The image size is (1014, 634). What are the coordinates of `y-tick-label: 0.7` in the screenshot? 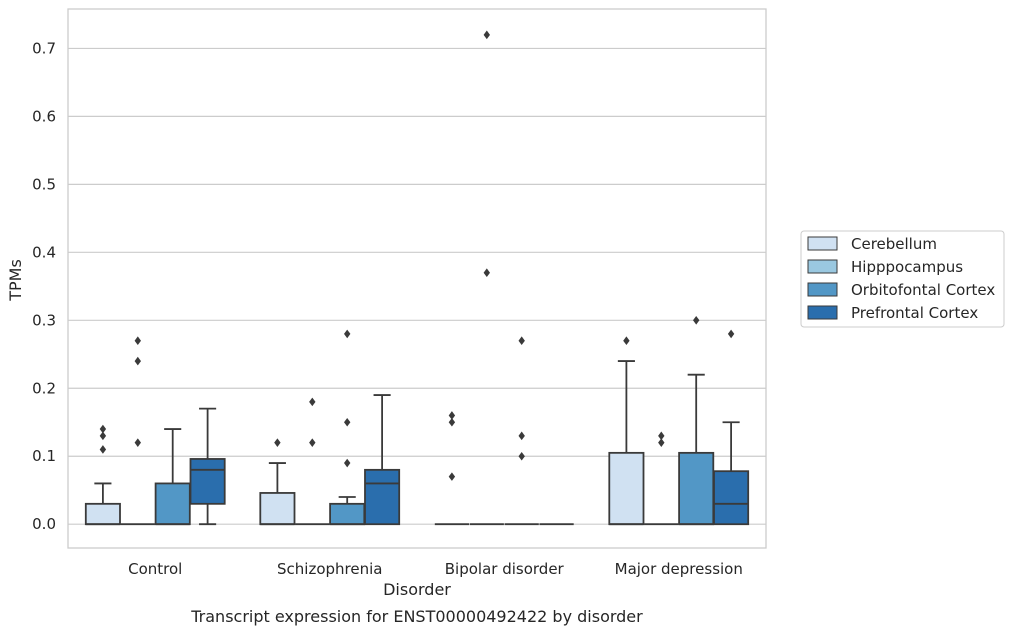 It's located at (44, 48).